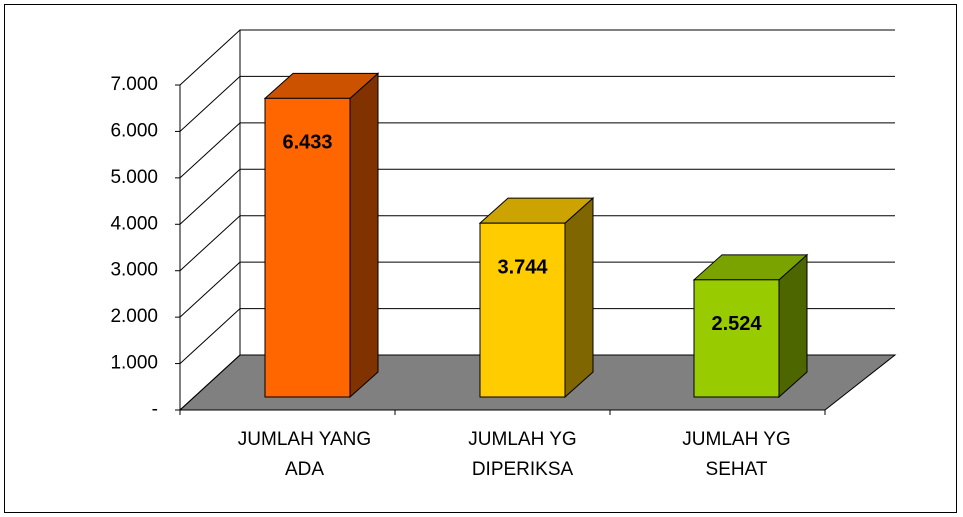 The image size is (963, 517). What do you see at coordinates (134, 270) in the screenshot?
I see `y-tick-label: 3.000` at bounding box center [134, 270].